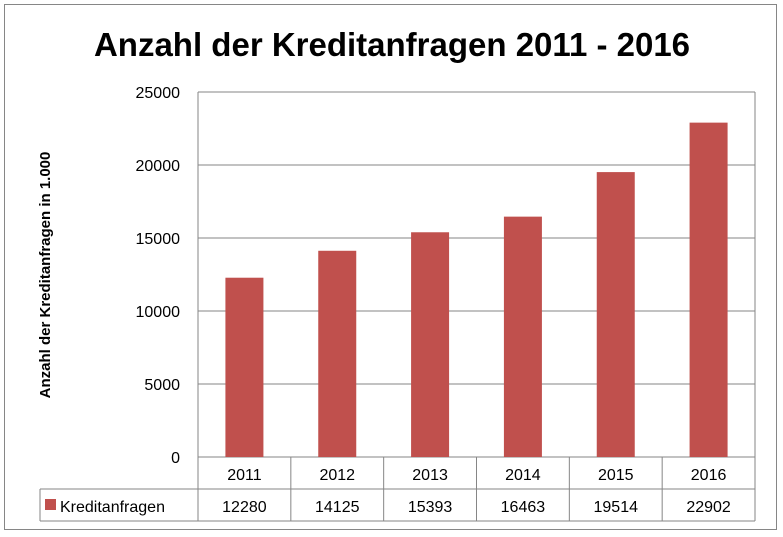 The width and height of the screenshot is (783, 537). Describe the element at coordinates (616, 507) in the screenshot. I see `data-label: 19514` at that location.